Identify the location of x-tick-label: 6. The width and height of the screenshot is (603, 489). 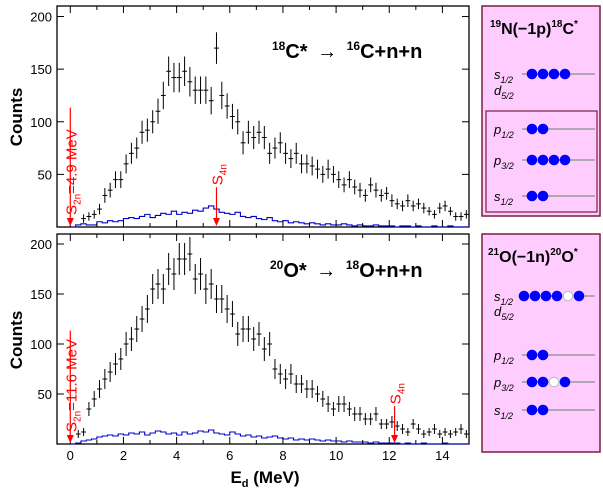
(229, 455).